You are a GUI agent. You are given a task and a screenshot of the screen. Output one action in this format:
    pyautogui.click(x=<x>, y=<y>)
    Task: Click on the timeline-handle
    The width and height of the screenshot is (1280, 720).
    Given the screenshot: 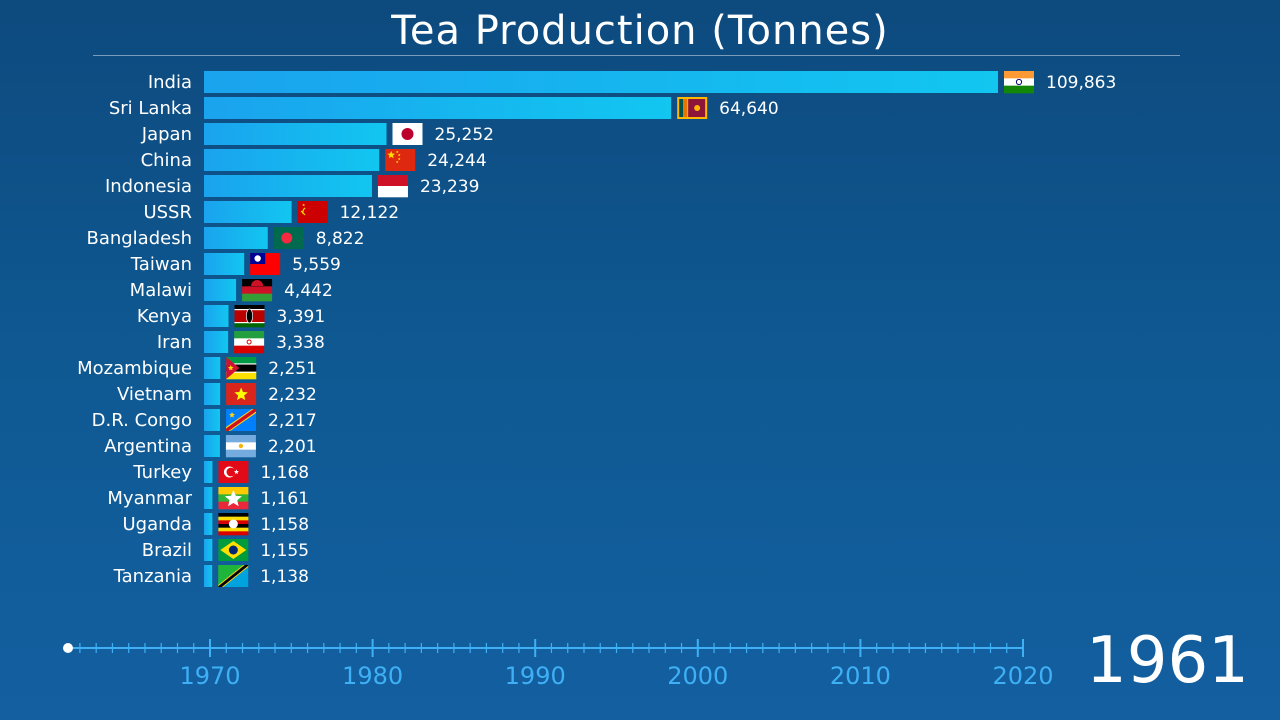 What is the action you would take?
    pyautogui.click(x=68, y=648)
    